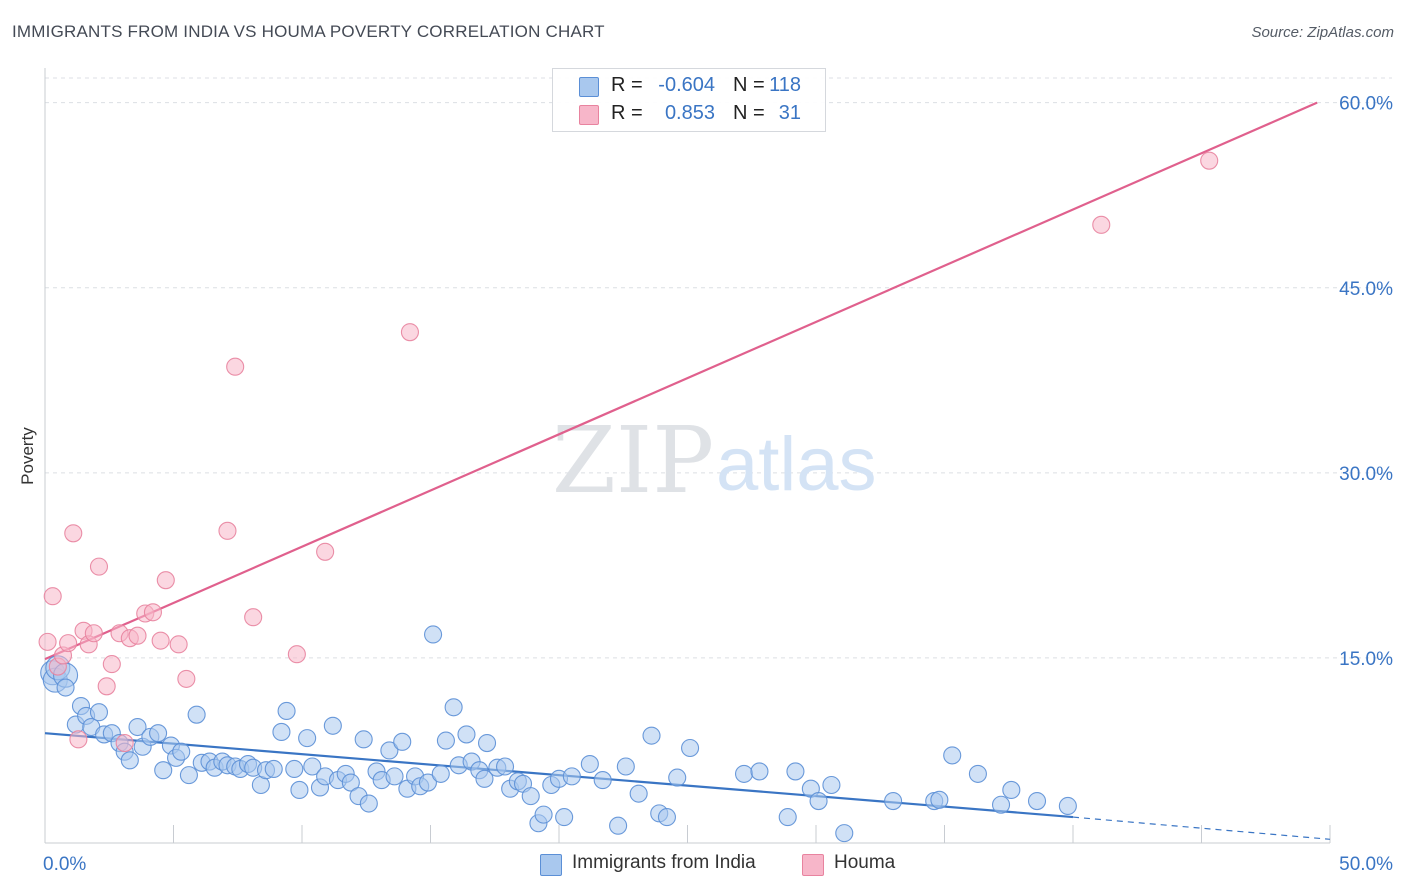  What do you see at coordinates (686, 85) in the screenshot?
I see `legend-r-value: -0.604` at bounding box center [686, 85].